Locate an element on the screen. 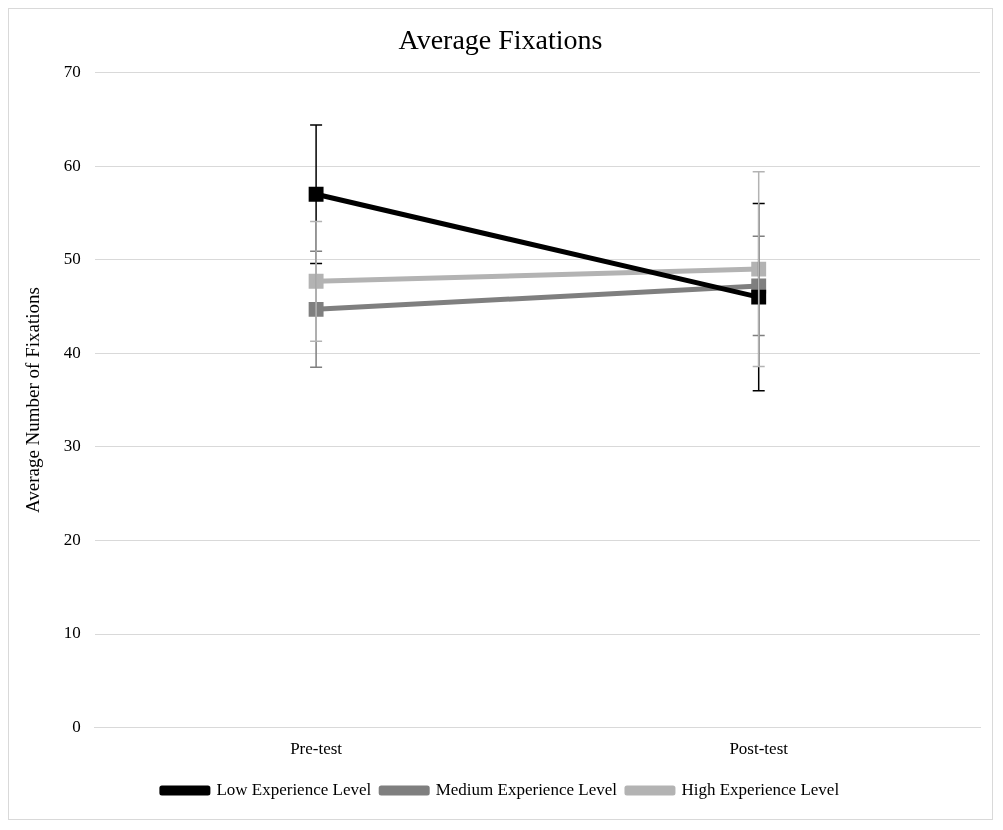 The height and width of the screenshot is (830, 1003). y-tick-label: 50 is located at coordinates (72, 259).